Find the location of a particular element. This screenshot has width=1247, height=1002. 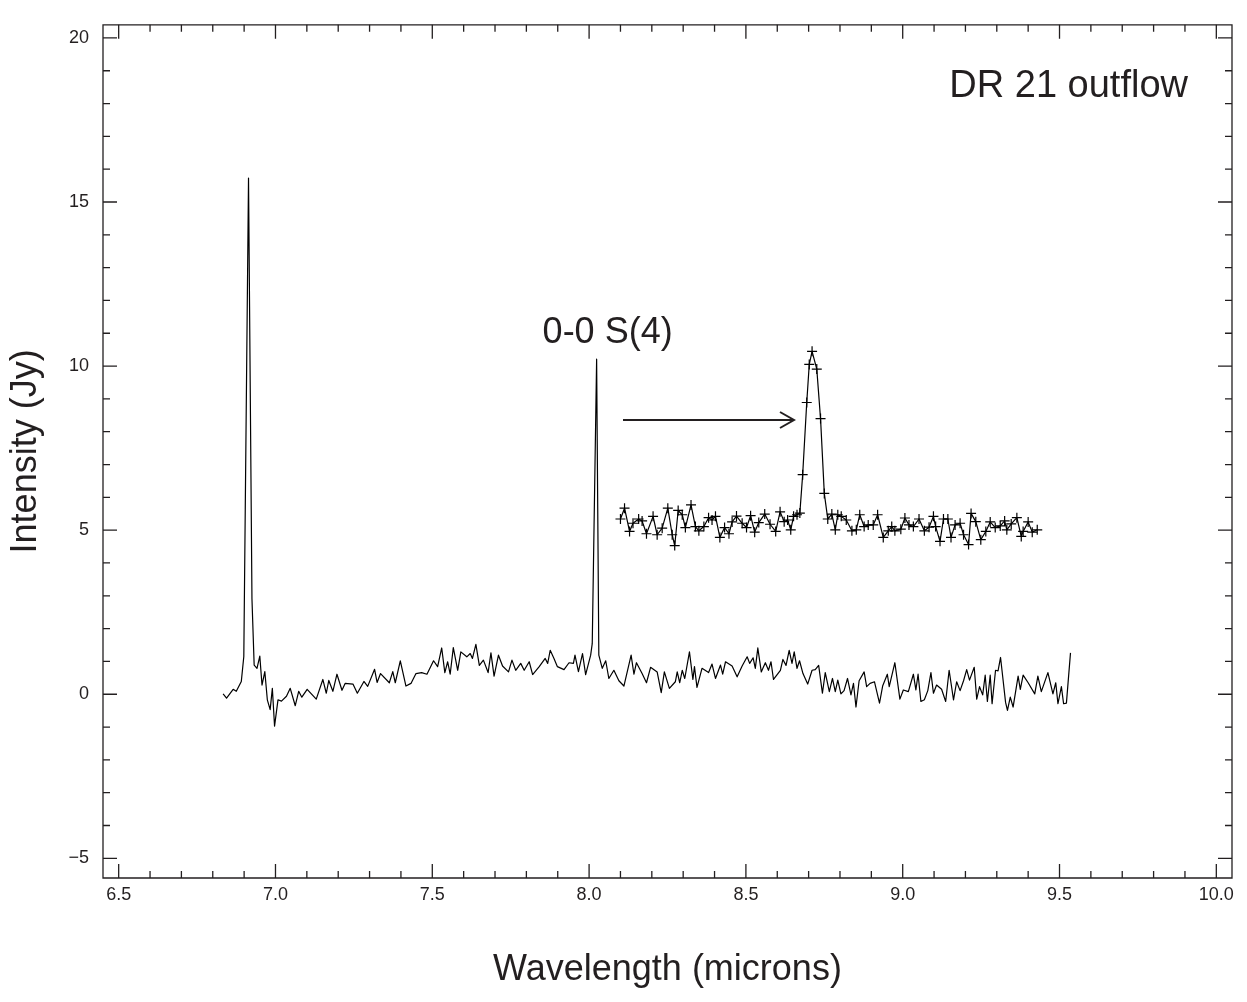

x-tick-label: 8.0 is located at coordinates (589, 893).